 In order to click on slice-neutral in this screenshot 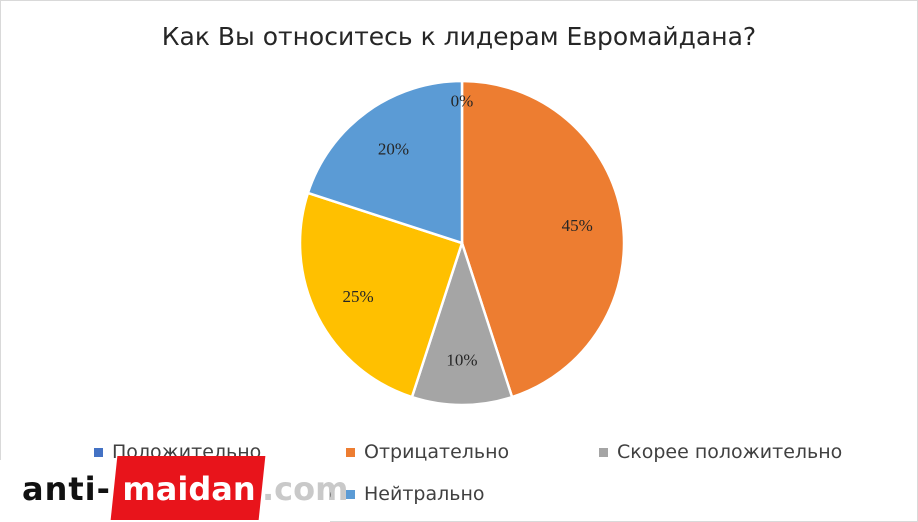, I will do `click(385, 162)`.